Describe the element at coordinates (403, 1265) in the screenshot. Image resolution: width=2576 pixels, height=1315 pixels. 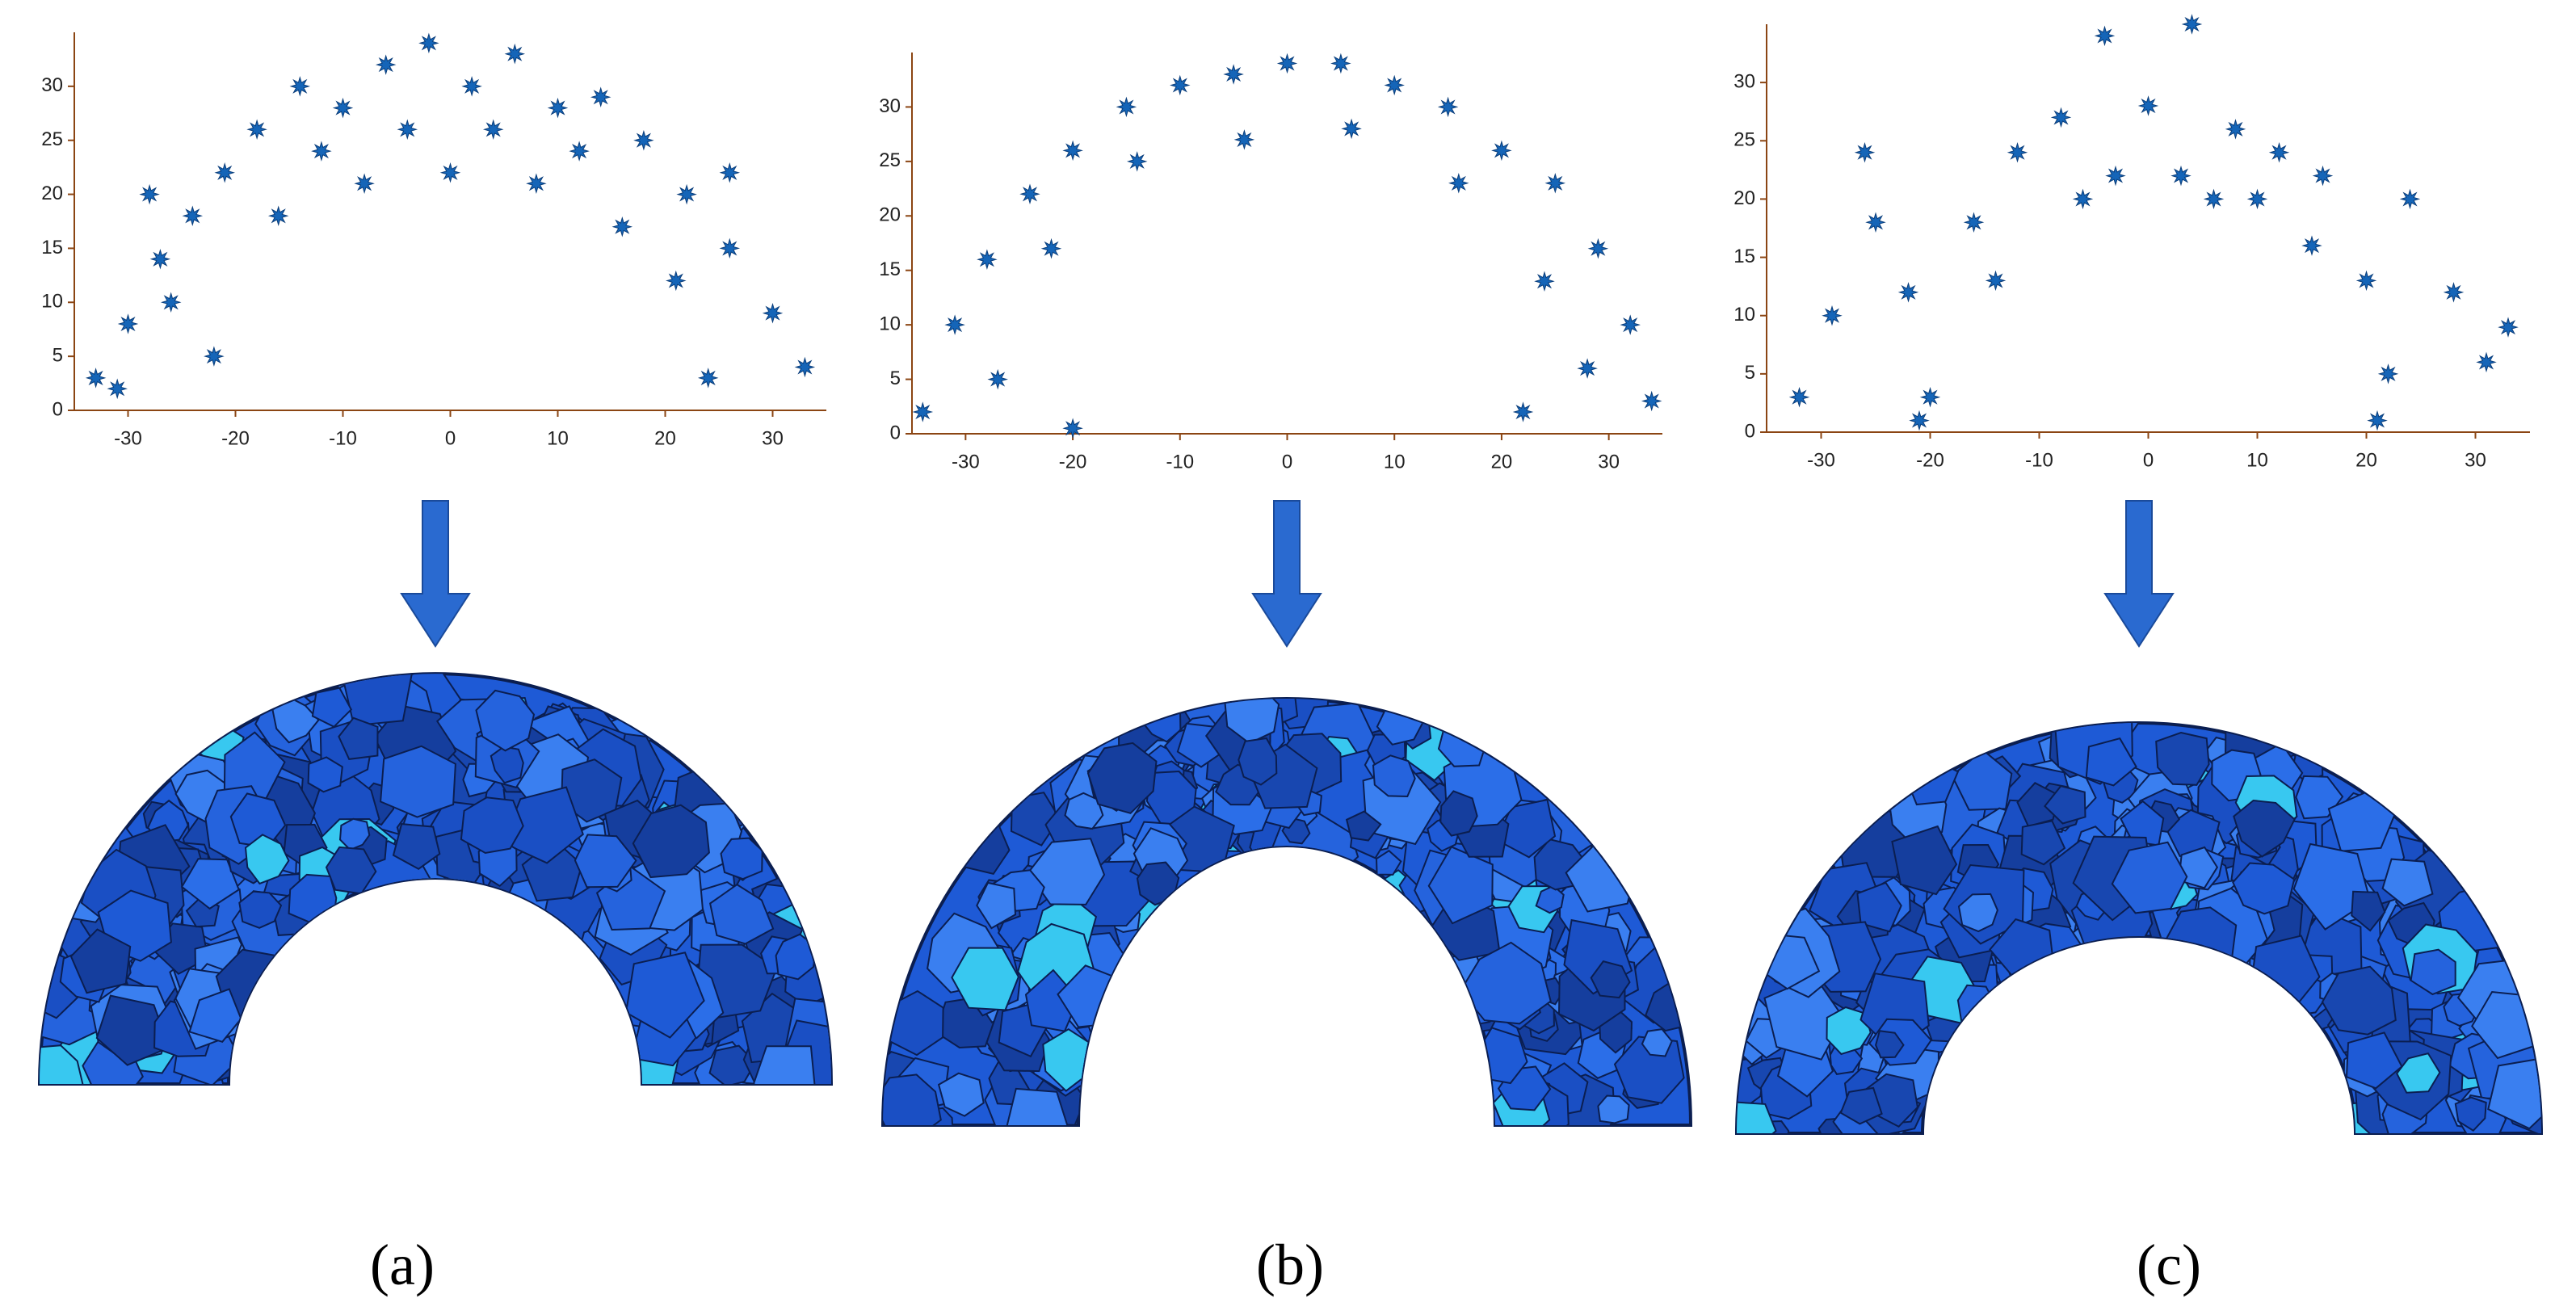
I see `caption: (a)` at that location.